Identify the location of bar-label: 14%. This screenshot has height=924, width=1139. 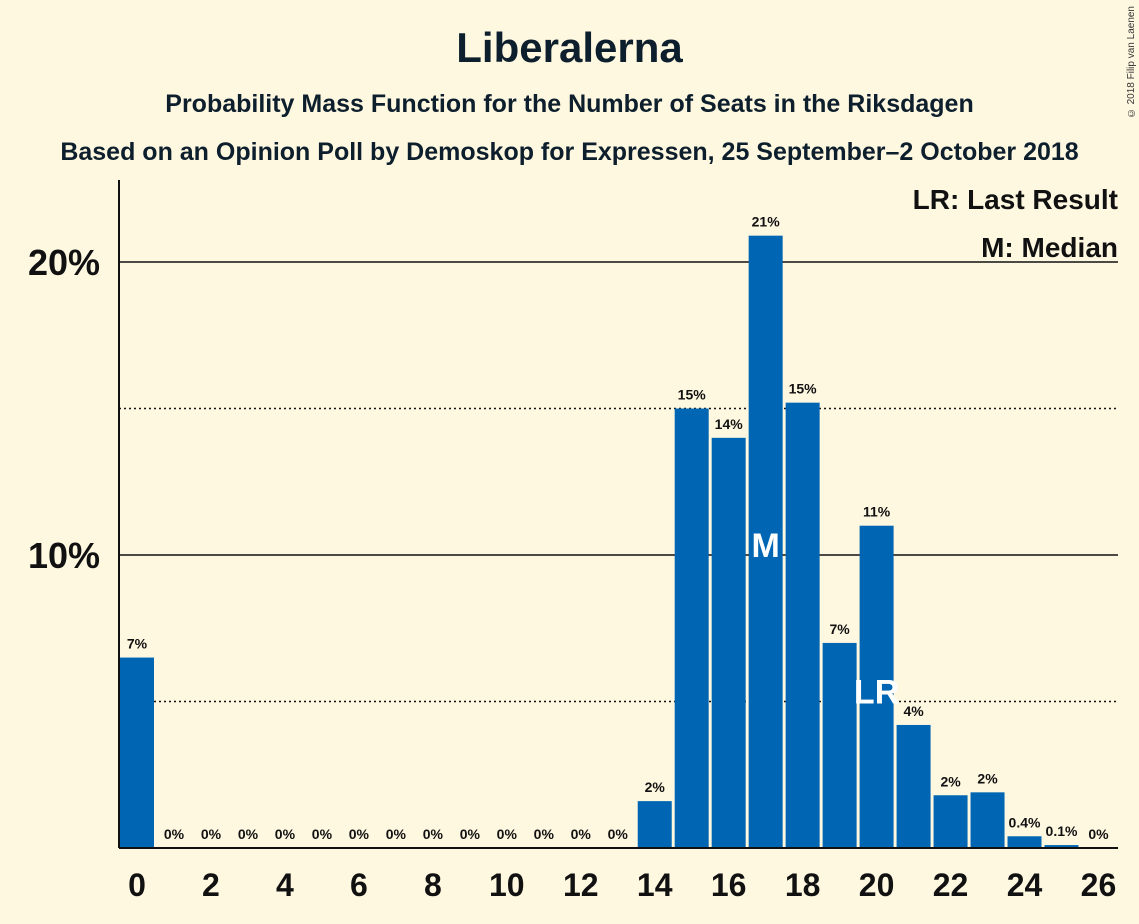
(729, 424).